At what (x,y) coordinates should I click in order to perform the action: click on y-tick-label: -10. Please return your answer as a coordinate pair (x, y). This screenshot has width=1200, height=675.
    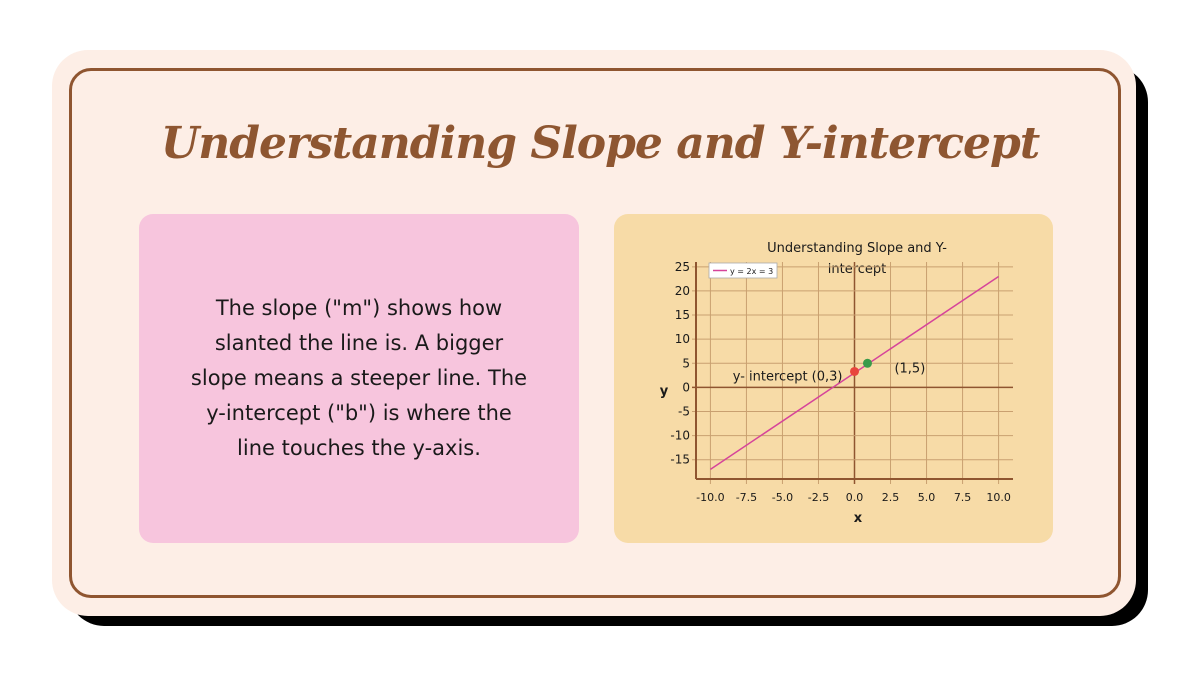
    Looking at the image, I should click on (680, 436).